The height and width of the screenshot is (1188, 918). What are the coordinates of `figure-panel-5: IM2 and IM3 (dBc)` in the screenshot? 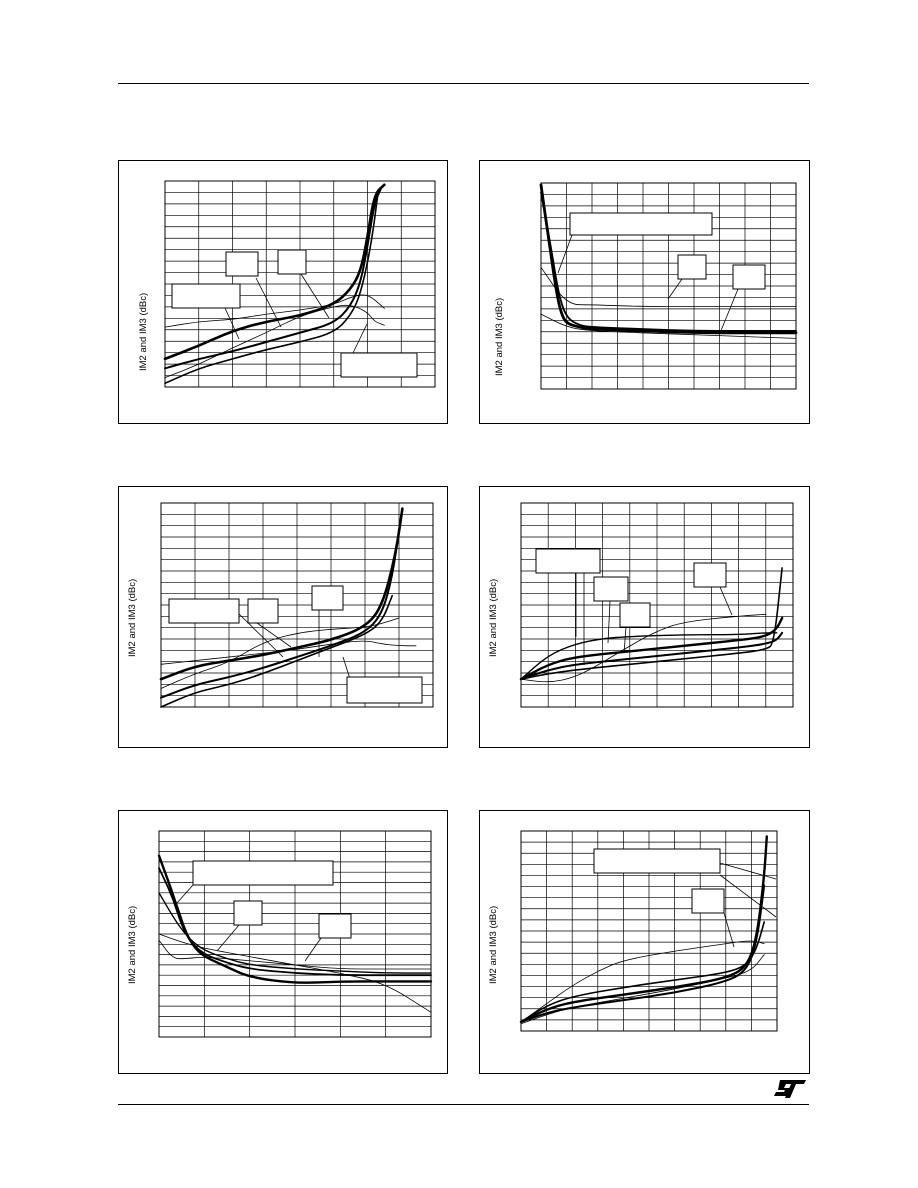 It's located at (283, 942).